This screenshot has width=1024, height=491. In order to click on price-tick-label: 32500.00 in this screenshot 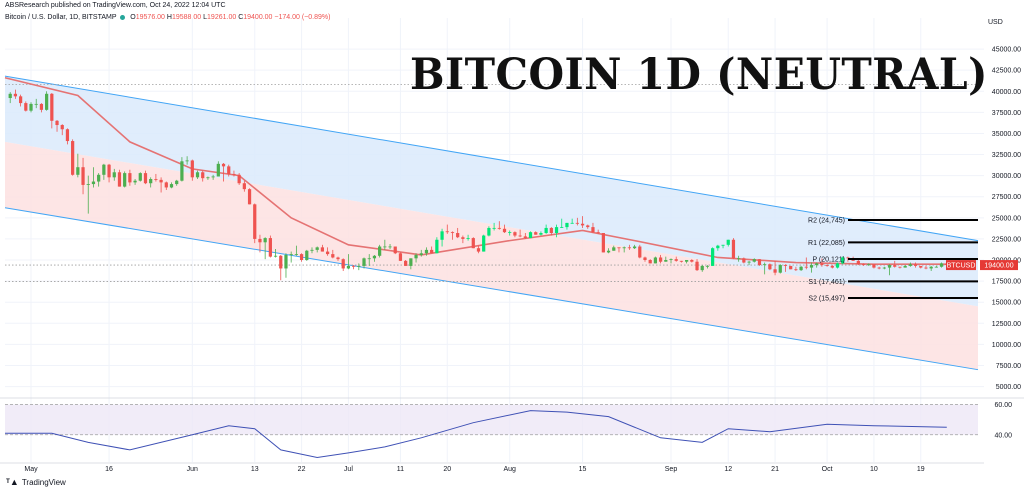, I will do `click(1006, 155)`.